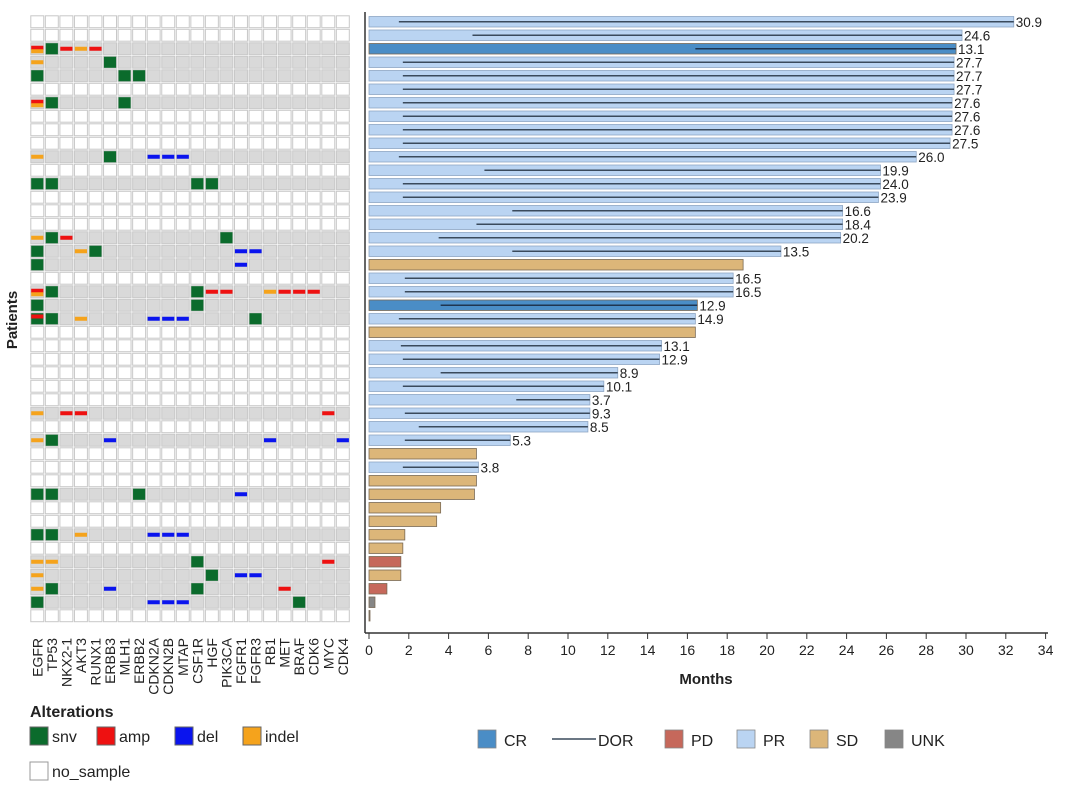 This screenshot has height=794, width=1080. What do you see at coordinates (688, 650) in the screenshot?
I see `x-tick-label: 16` at bounding box center [688, 650].